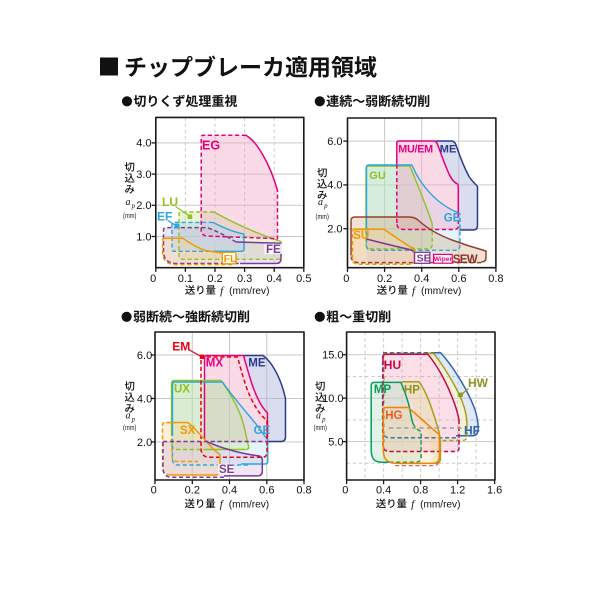  Describe the element at coordinates (215, 363) in the screenshot. I see `svg-text: MX` at that location.